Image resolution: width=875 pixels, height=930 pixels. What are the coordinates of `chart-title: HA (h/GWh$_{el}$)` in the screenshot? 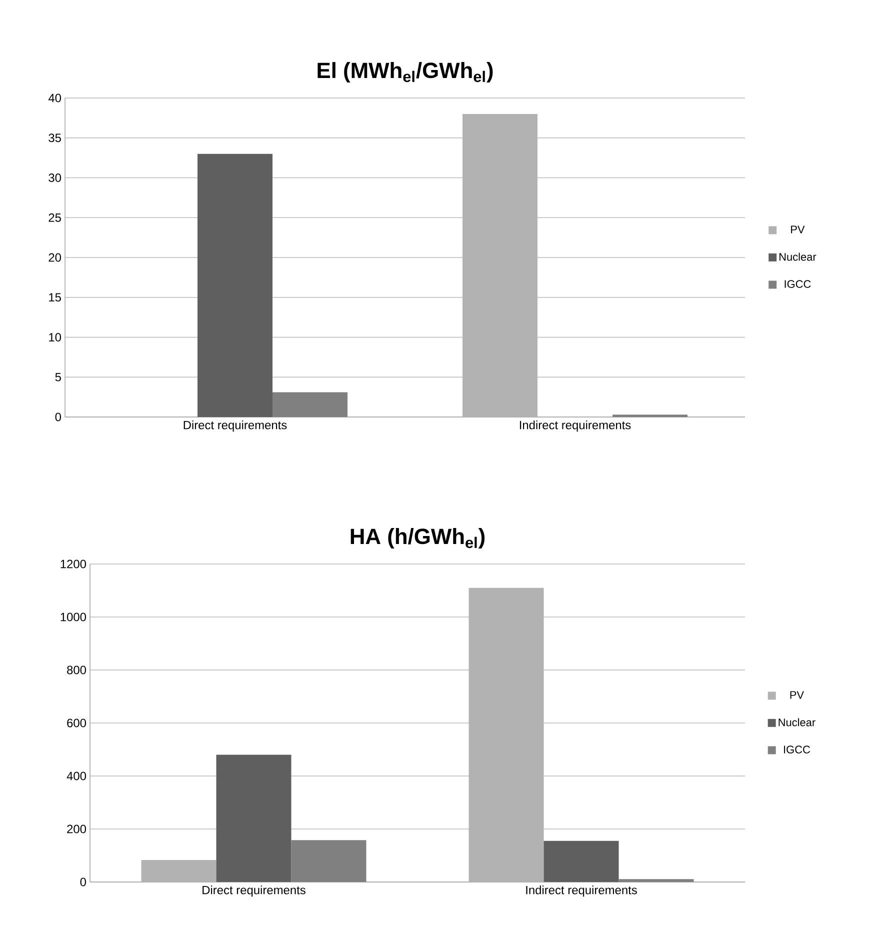 It's located at (417, 538).